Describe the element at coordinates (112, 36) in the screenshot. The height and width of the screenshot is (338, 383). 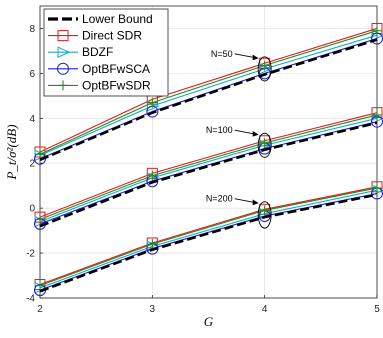
I see `legend-label: Direct SDR` at that location.